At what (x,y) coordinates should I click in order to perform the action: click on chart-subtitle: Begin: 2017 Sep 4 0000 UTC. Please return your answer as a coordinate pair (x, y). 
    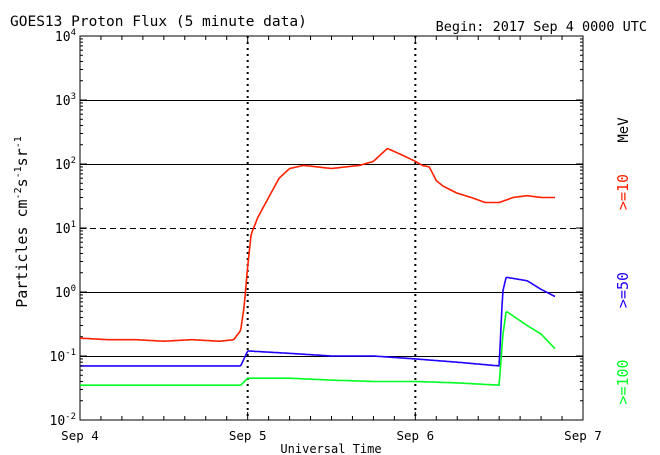
    Looking at the image, I should click on (541, 27).